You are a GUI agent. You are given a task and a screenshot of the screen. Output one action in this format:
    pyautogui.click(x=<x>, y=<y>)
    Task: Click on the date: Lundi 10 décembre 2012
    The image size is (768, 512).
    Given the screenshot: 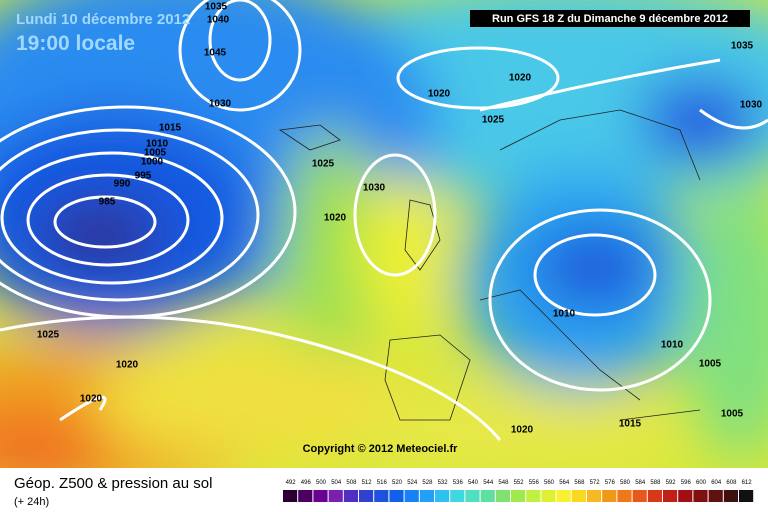 What is the action you would take?
    pyautogui.click(x=103, y=19)
    